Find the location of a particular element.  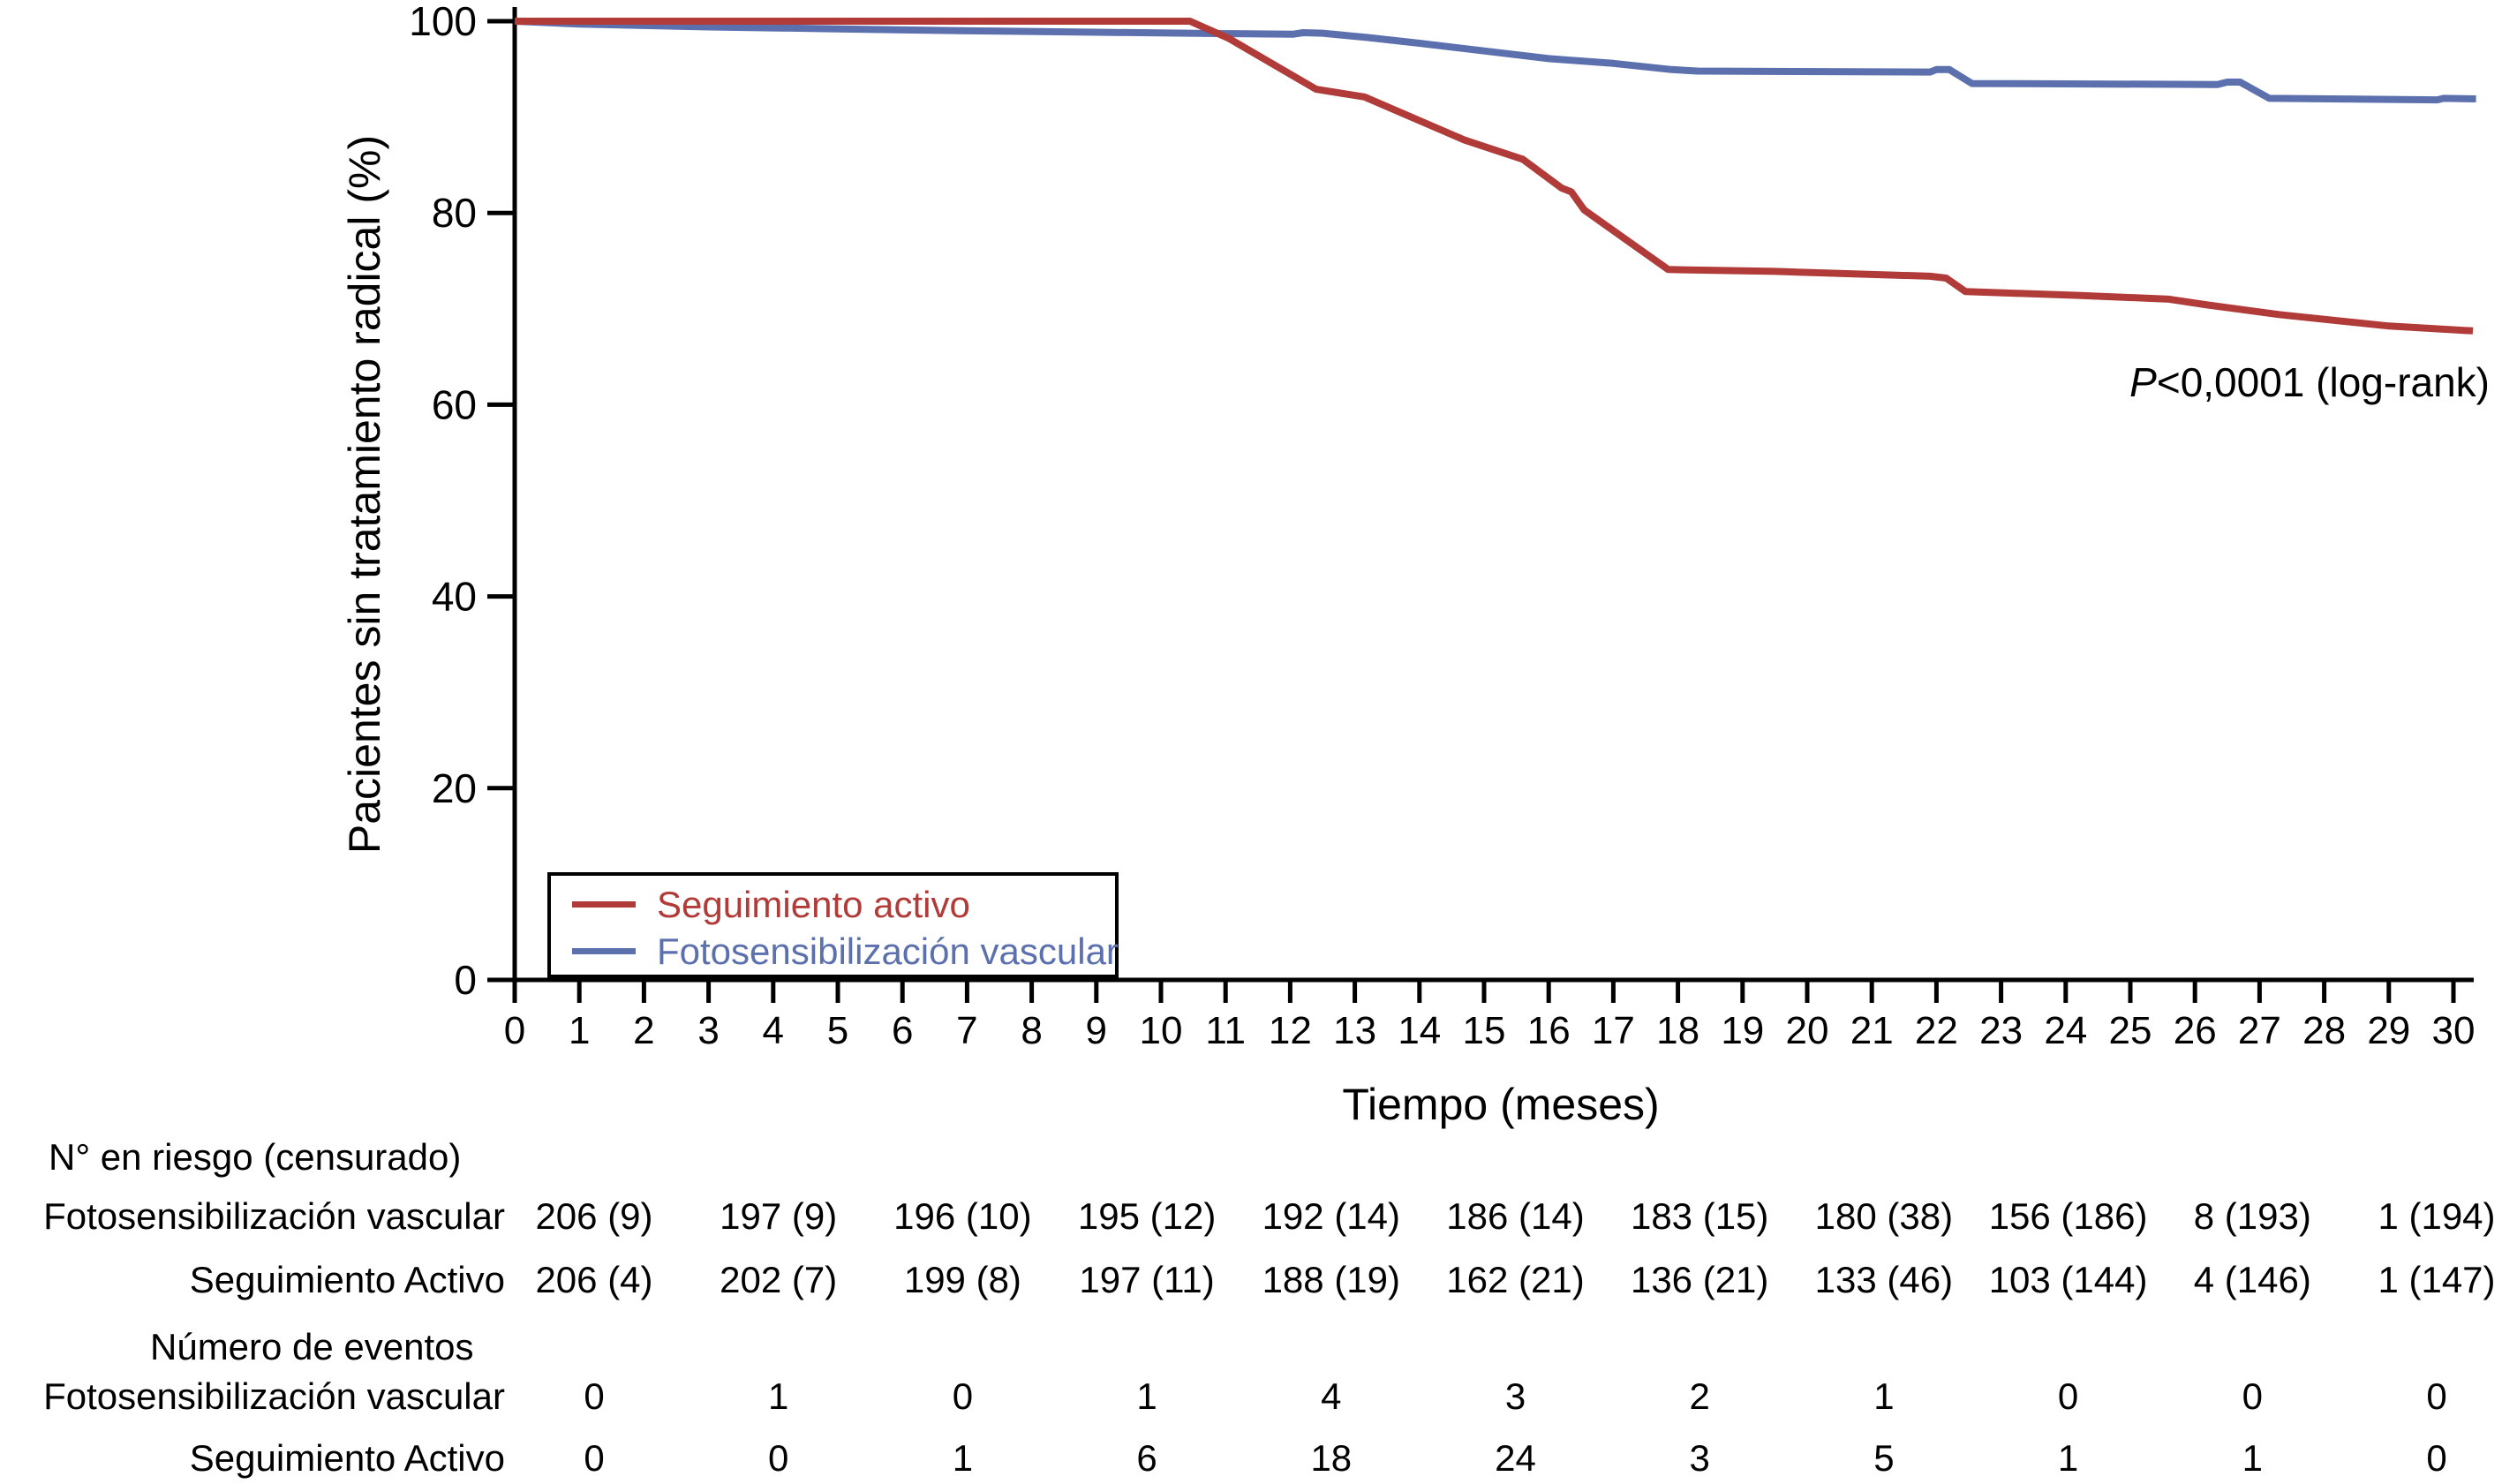

pvalue-text: <0,0001 (log-rank) is located at coordinates (2323, 382).